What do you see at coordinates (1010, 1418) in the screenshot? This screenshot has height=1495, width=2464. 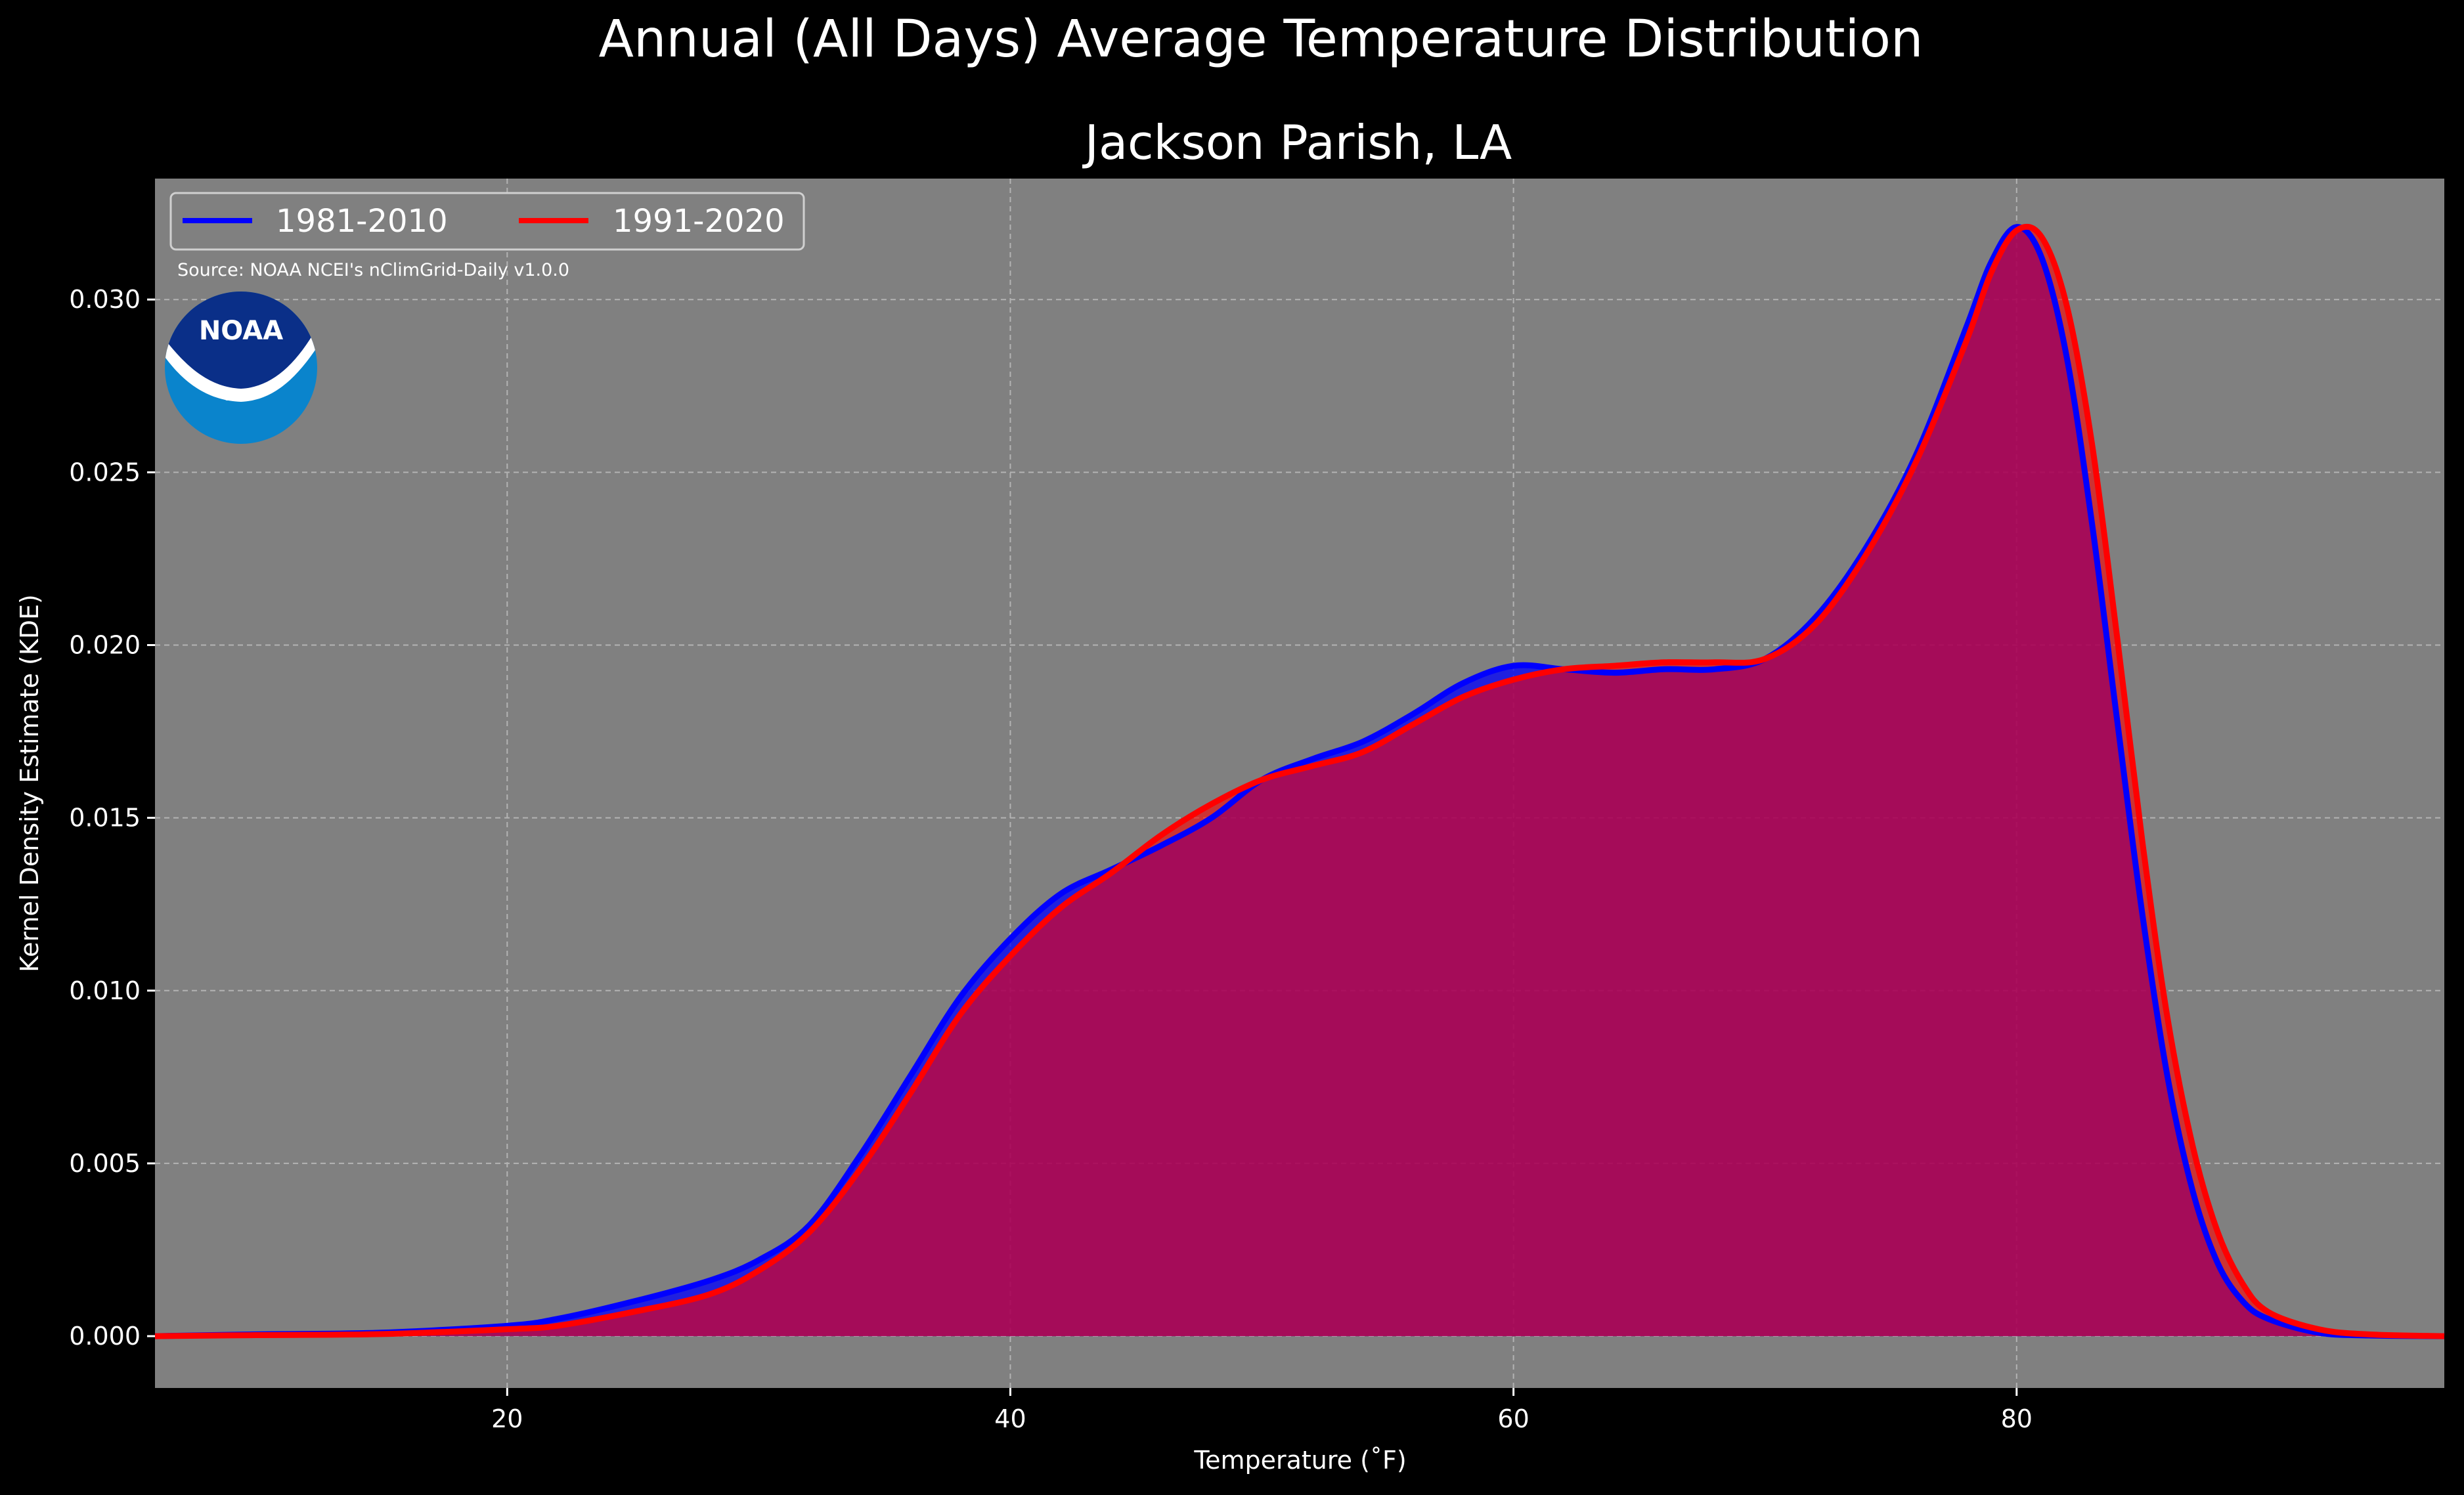 I see `x-tick-label: 40` at bounding box center [1010, 1418].